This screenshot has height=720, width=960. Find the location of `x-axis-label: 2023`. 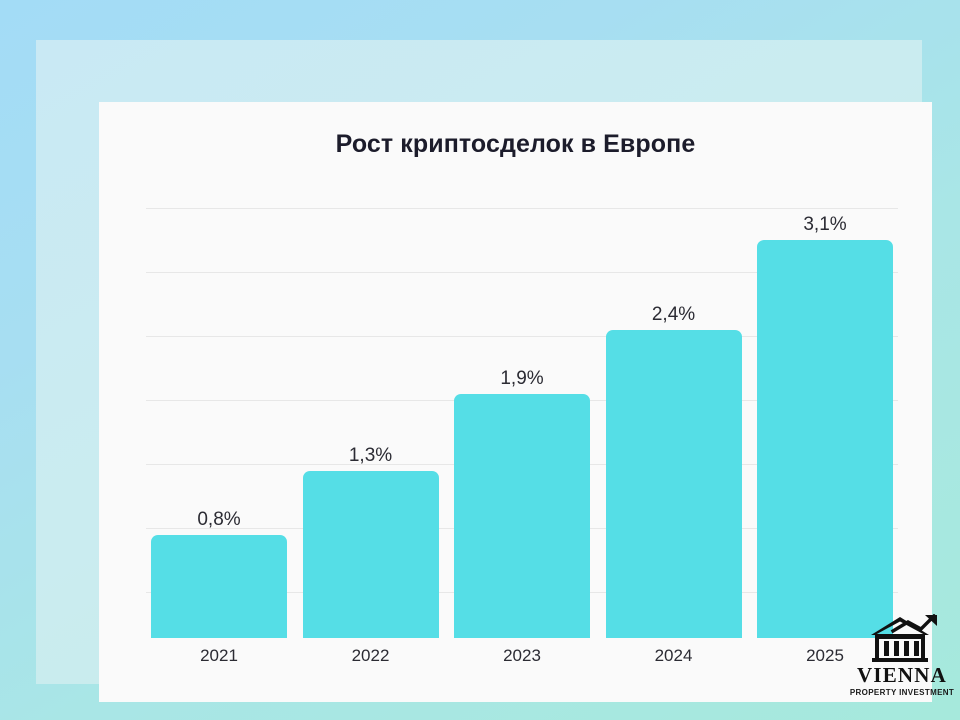

x-axis-label: 2023 is located at coordinates (522, 655).